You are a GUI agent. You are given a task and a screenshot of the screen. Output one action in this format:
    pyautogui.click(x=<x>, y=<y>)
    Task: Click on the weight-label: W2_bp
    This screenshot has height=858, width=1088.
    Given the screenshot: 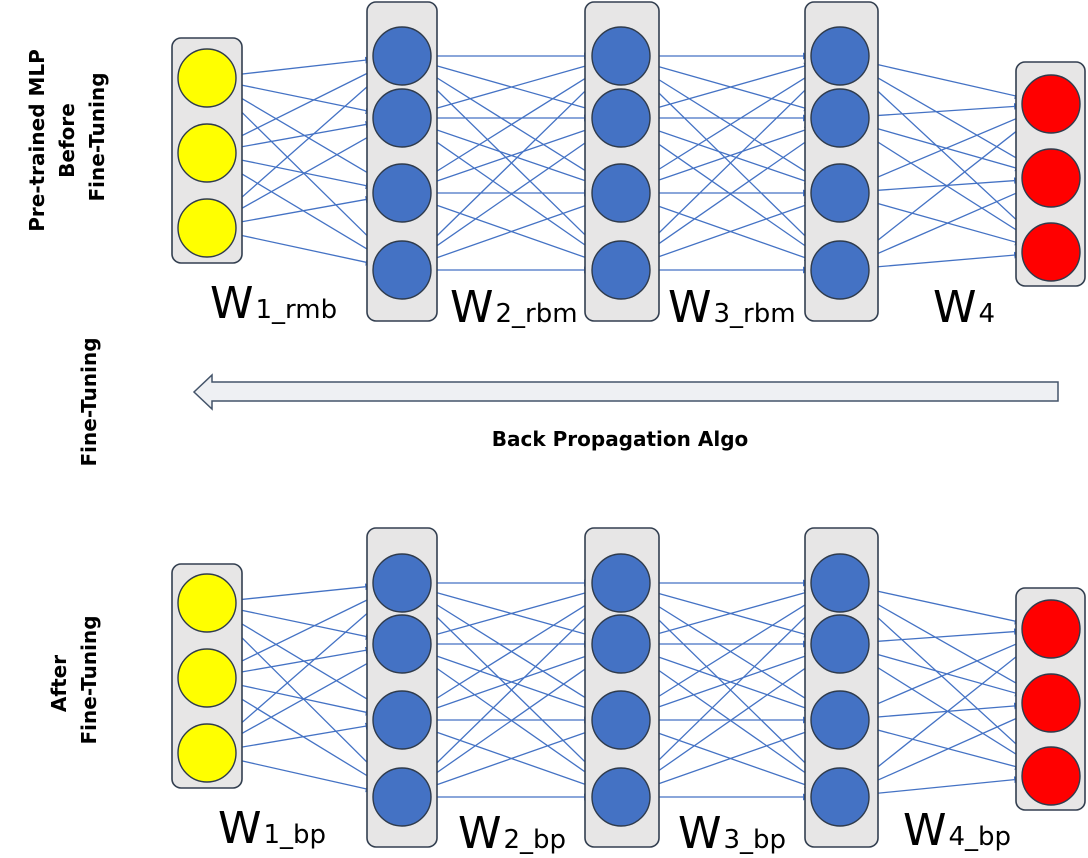 What is the action you would take?
    pyautogui.click(x=512, y=833)
    